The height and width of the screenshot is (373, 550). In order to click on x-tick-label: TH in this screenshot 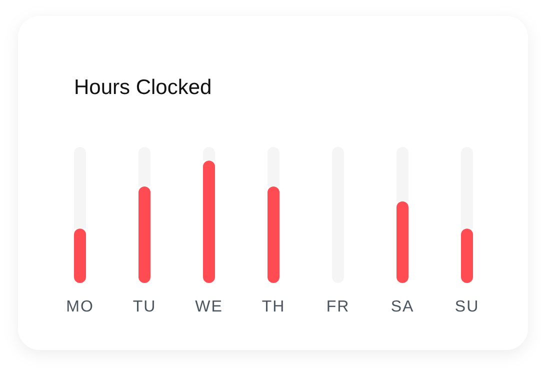, I will do `click(274, 307)`.